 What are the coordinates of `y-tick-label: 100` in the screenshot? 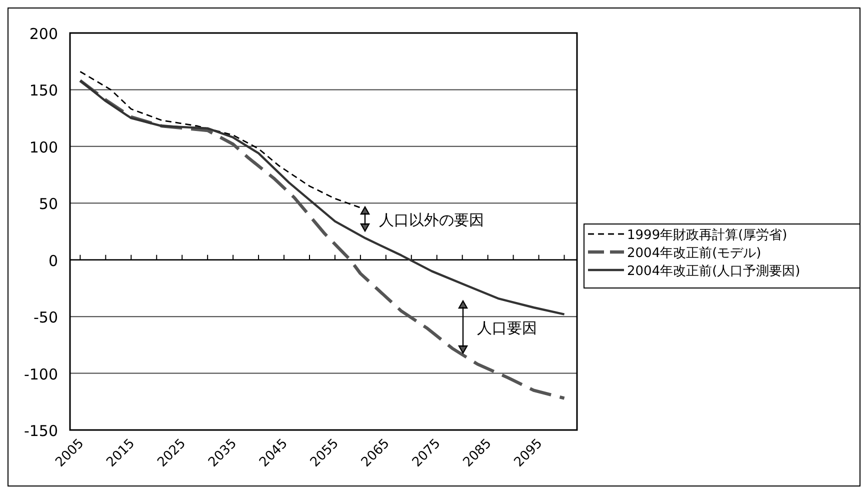 It's located at (43, 147).